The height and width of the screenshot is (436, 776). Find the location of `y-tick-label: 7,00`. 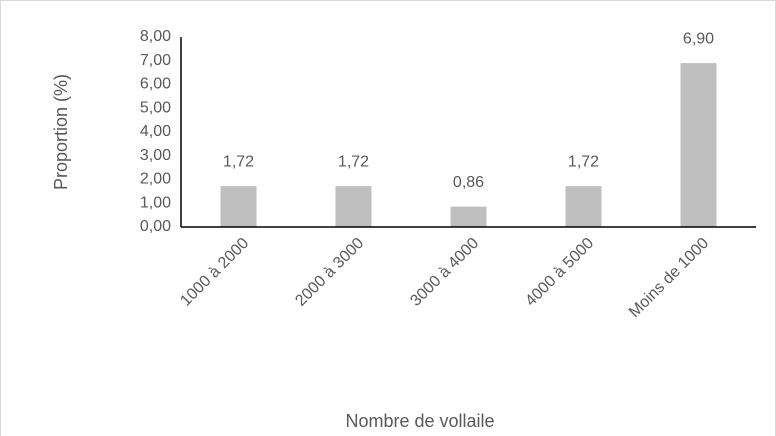

y-tick-label: 7,00 is located at coordinates (155, 60).